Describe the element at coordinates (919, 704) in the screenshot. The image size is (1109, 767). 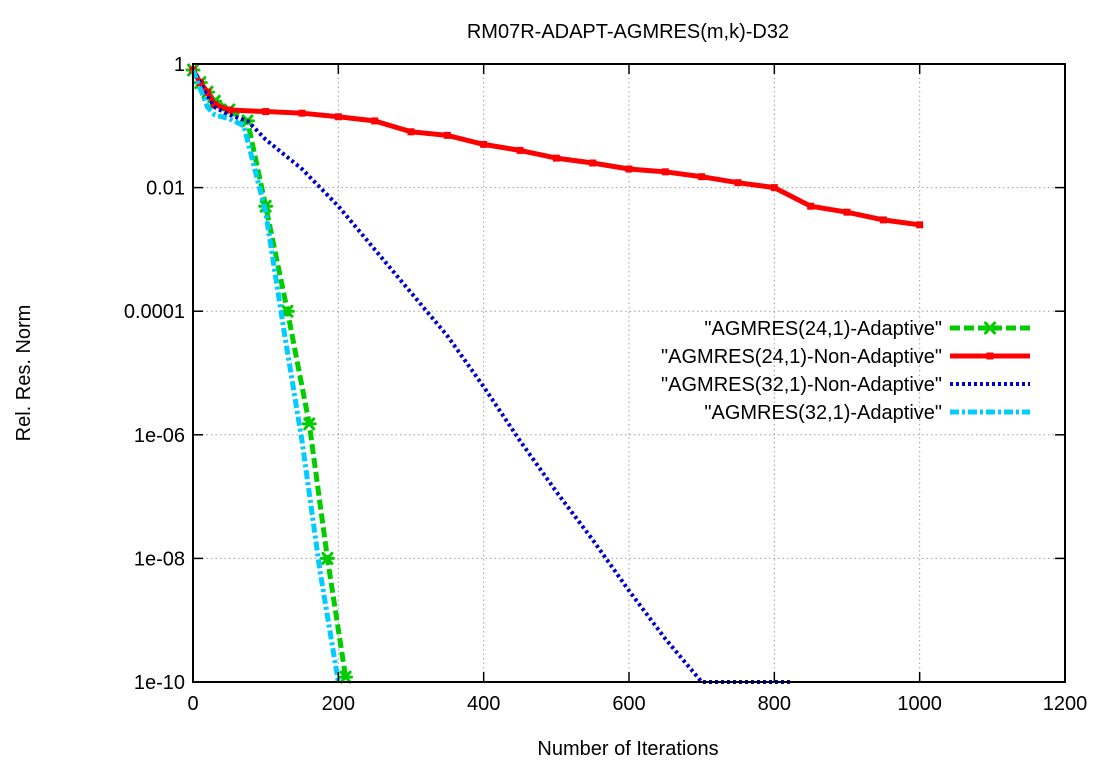
I see `x-tick-label: 1000` at that location.